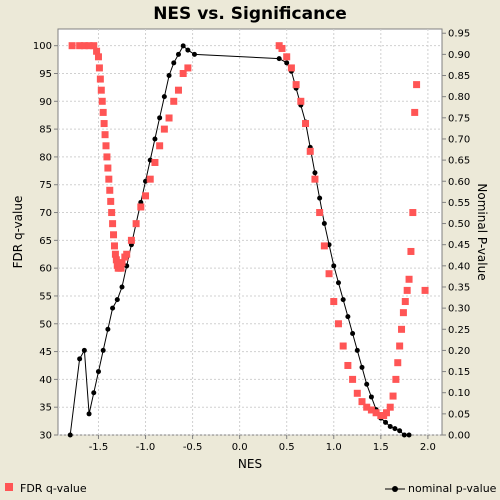 Image resolution: width=500 pixels, height=500 pixels. What do you see at coordinates (250, 14) in the screenshot?
I see `chart-title: NES vs. Significance` at bounding box center [250, 14].